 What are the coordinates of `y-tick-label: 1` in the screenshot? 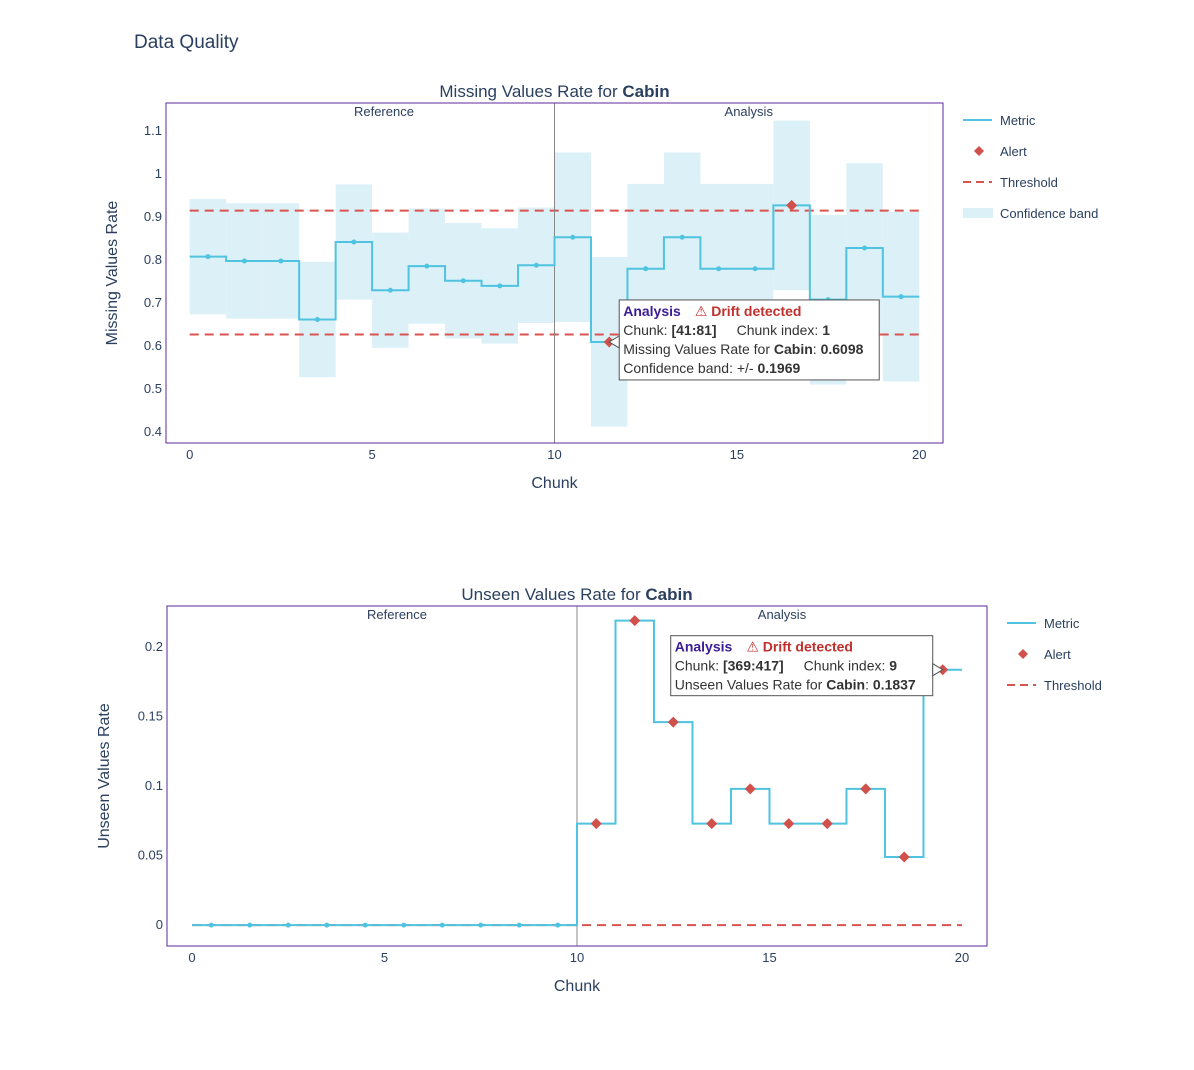 It's located at (158, 173).